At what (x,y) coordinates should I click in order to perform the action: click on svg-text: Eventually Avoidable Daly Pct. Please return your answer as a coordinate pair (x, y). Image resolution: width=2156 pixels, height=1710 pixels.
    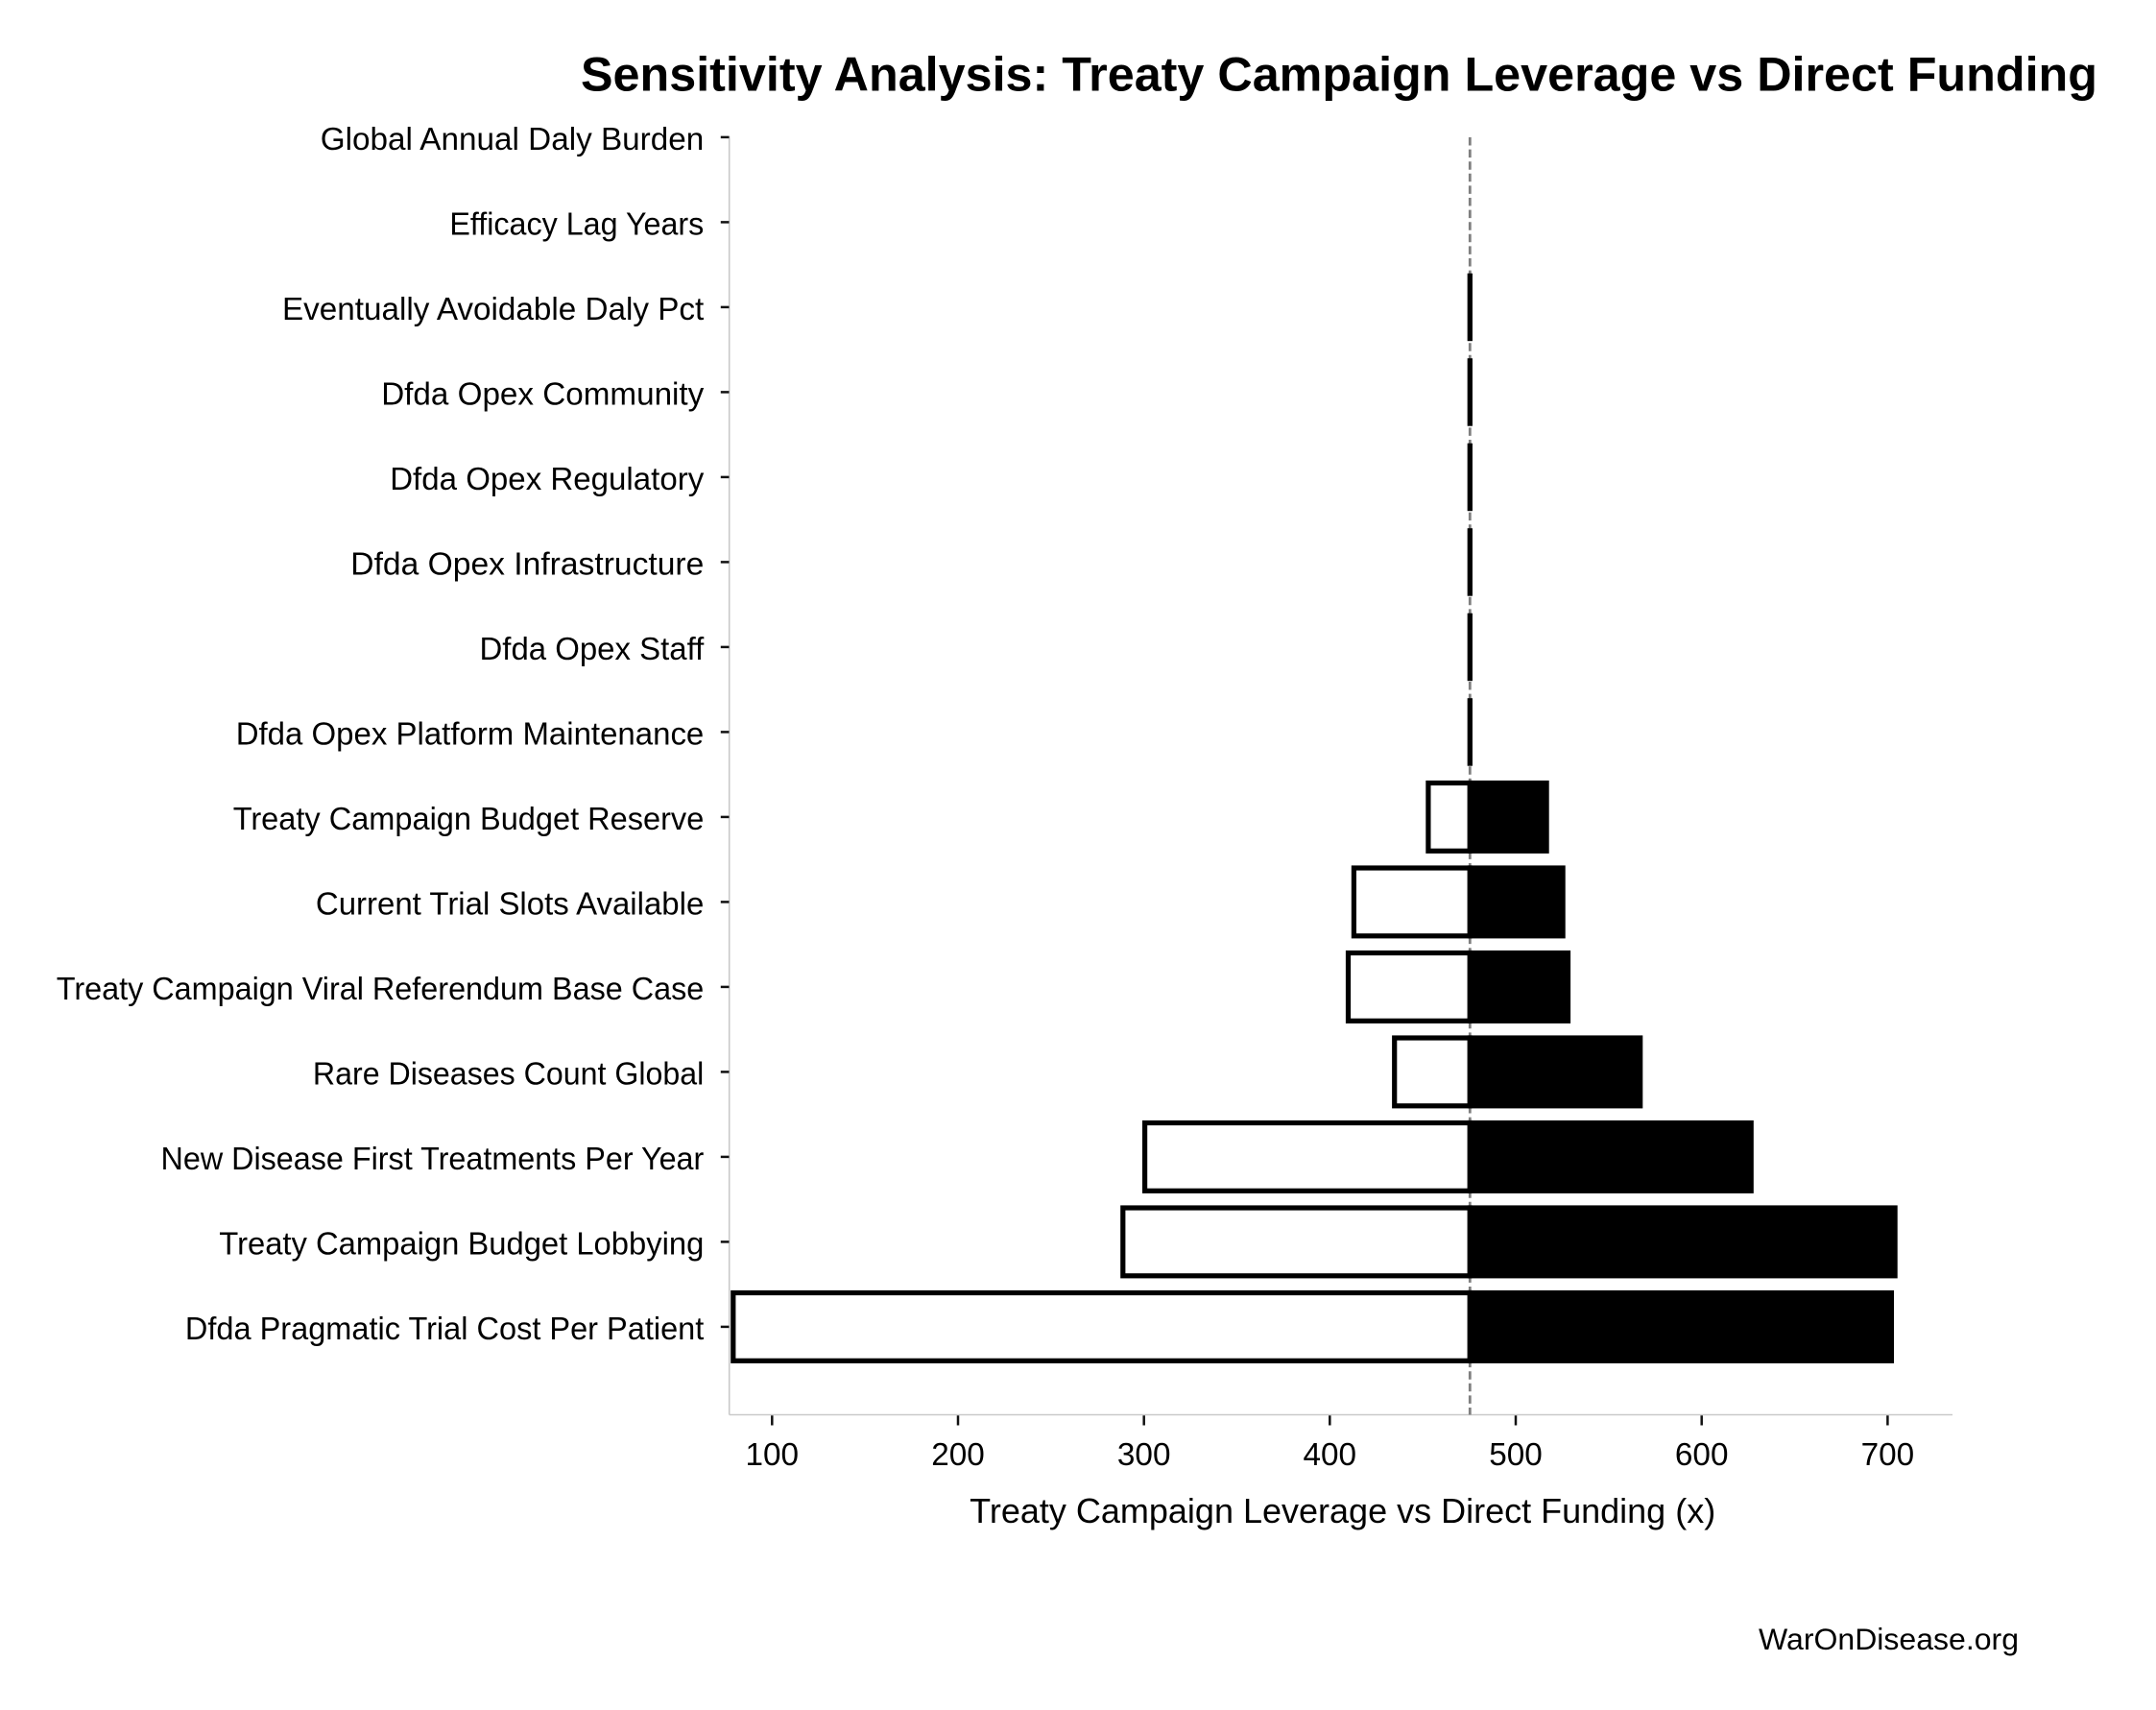
    Looking at the image, I should click on (493, 309).